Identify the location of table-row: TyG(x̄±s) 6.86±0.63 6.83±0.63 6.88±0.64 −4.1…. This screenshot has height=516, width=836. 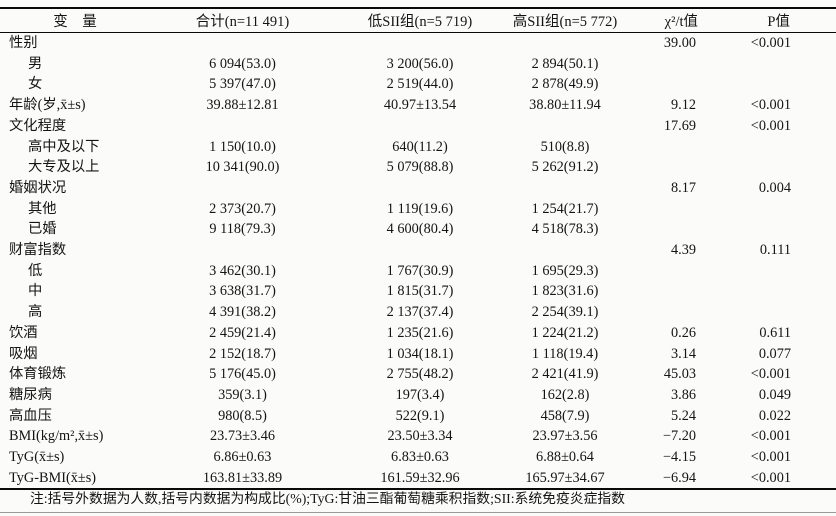
(418, 457).